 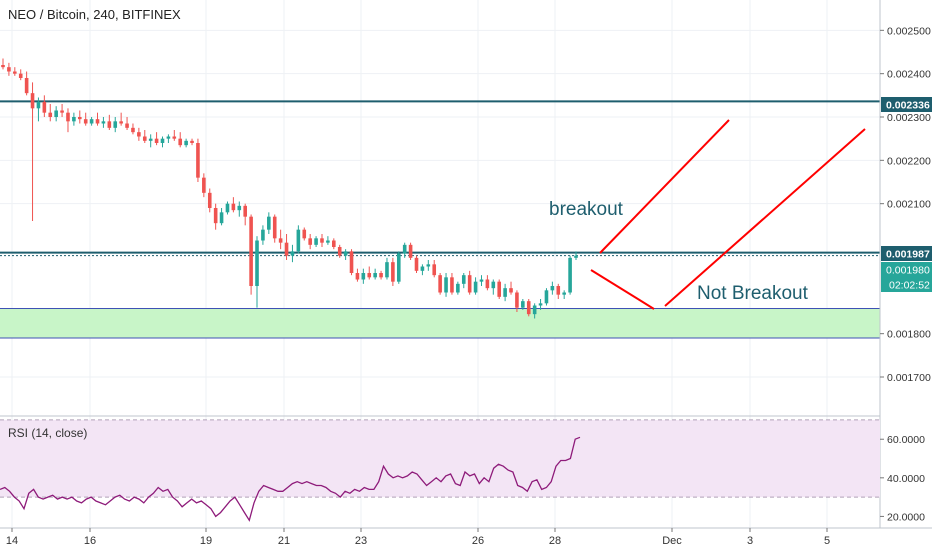 I want to click on rsi-line, so click(x=290, y=479).